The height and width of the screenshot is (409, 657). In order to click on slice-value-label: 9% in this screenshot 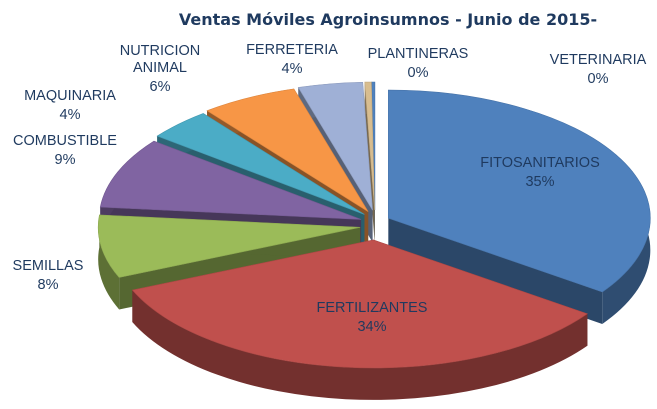, I will do `click(65, 160)`.